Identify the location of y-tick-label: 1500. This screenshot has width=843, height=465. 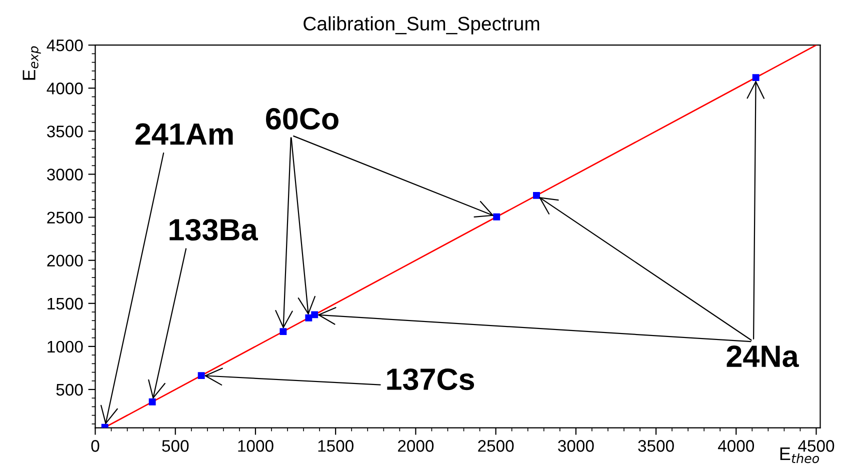
(65, 304).